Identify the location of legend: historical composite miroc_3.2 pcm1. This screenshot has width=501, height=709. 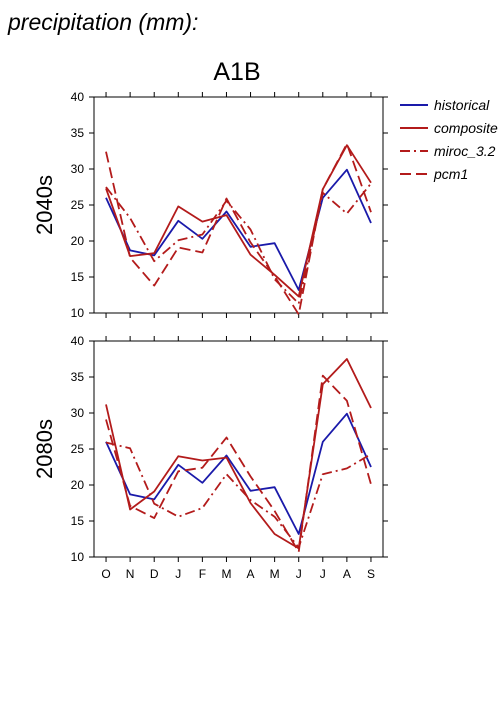
(449, 139).